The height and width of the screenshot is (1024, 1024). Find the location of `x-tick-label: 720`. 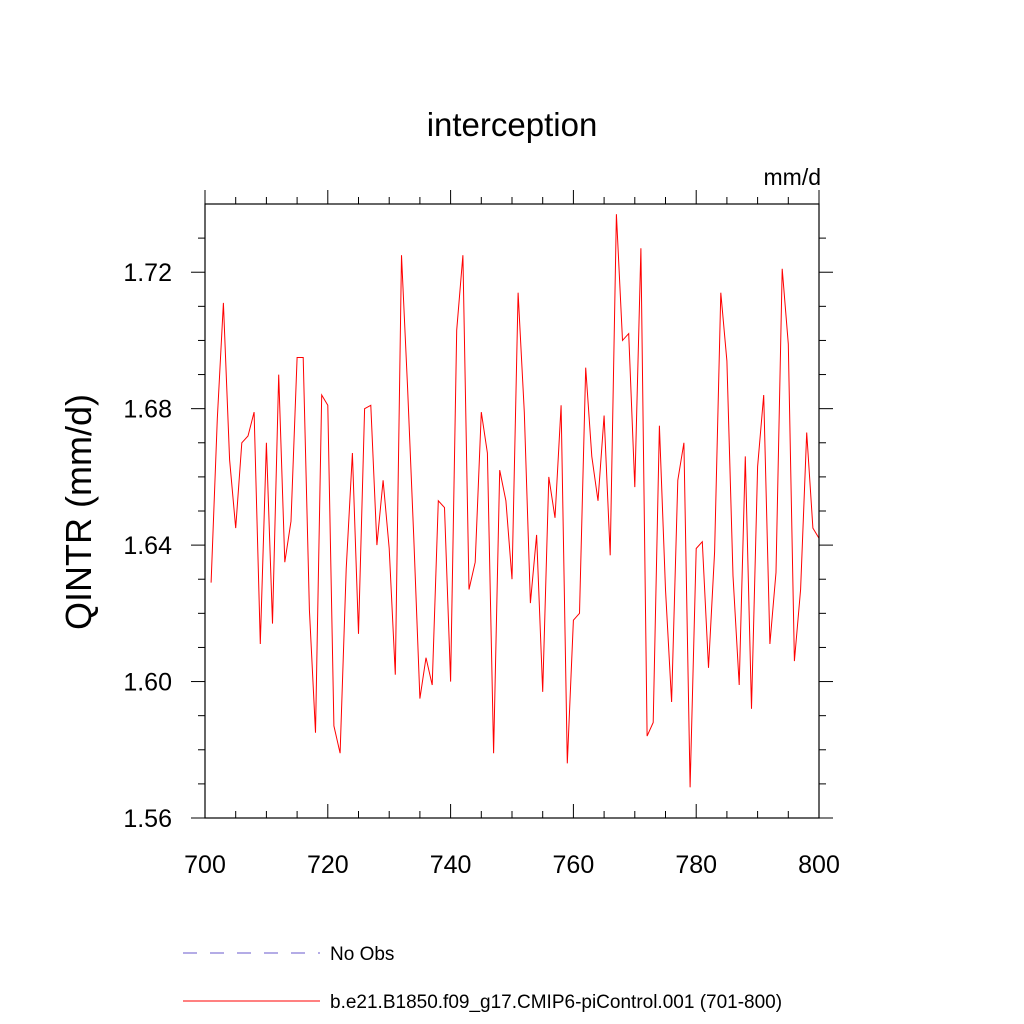

x-tick-label: 720 is located at coordinates (328, 865).